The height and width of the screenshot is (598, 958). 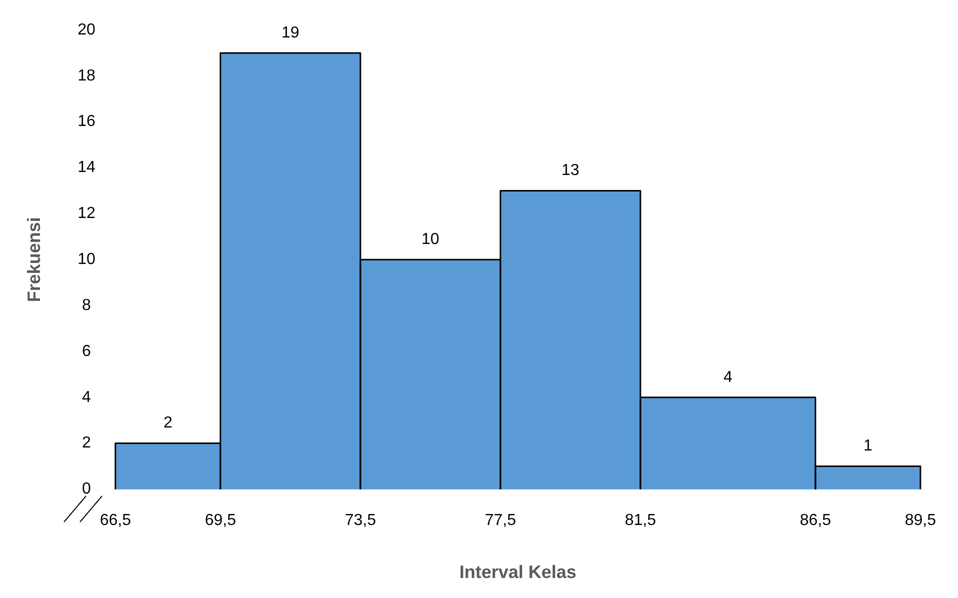 I want to click on y-tick-label: 16, so click(x=87, y=121).